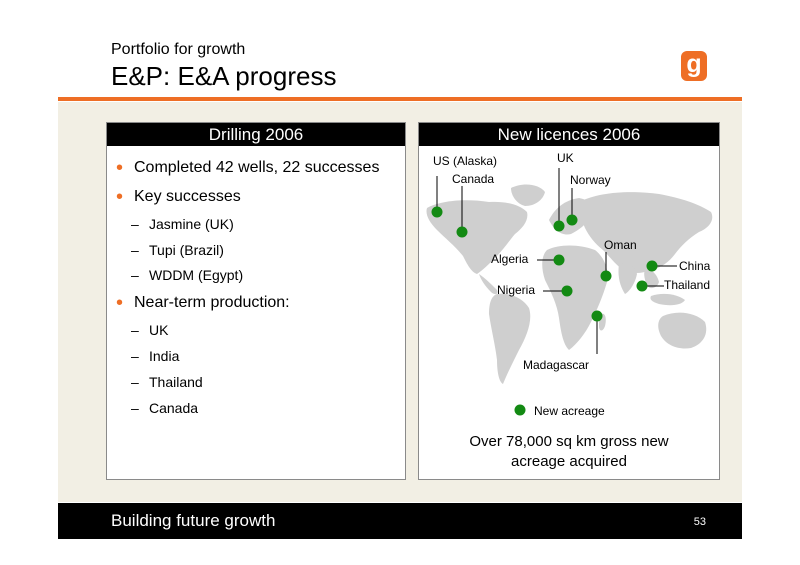  Describe the element at coordinates (565, 158) in the screenshot. I see `label-uk: UK` at that location.